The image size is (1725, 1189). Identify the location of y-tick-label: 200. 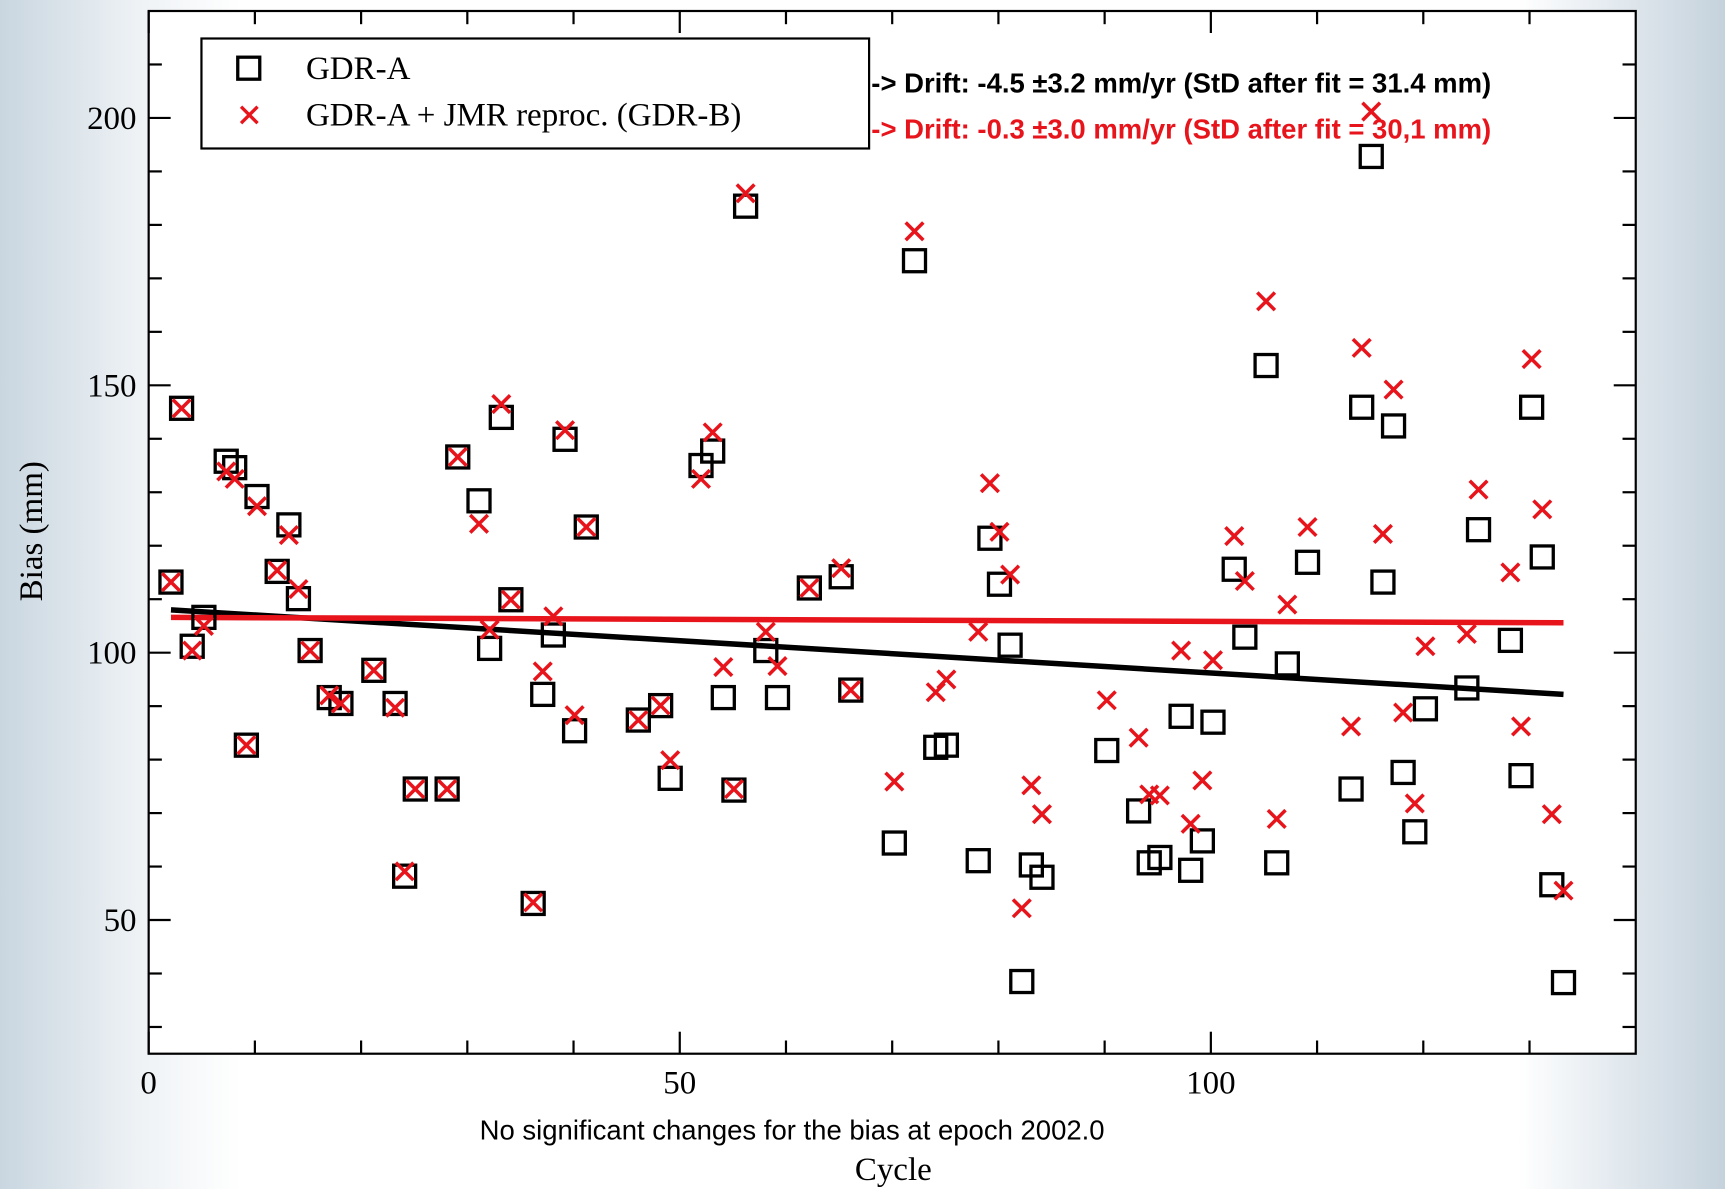
(111, 119).